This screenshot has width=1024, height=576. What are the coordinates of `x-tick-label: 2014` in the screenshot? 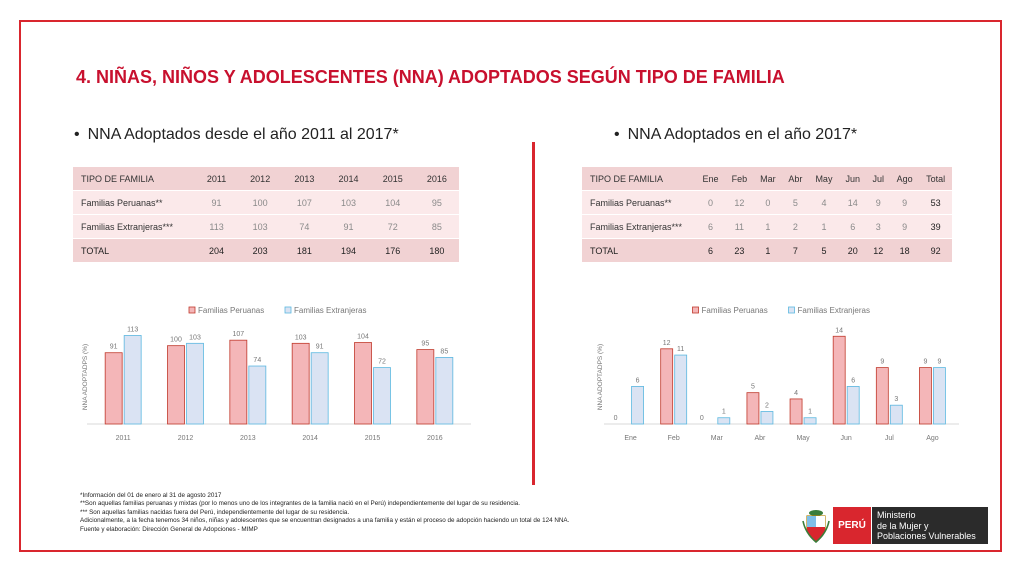 It's located at (310, 438).